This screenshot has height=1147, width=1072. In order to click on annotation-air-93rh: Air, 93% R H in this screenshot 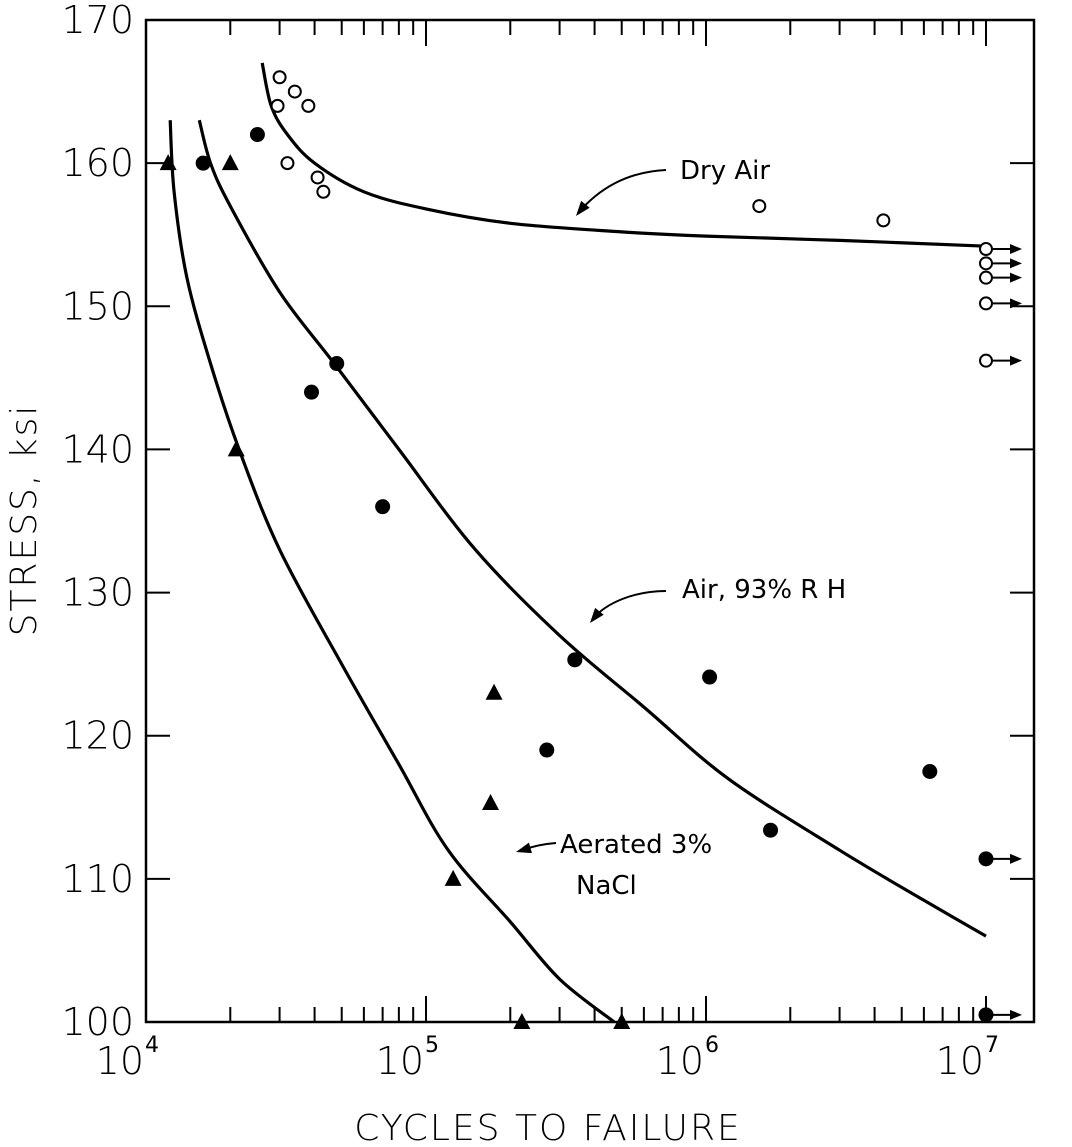, I will do `click(764, 590)`.